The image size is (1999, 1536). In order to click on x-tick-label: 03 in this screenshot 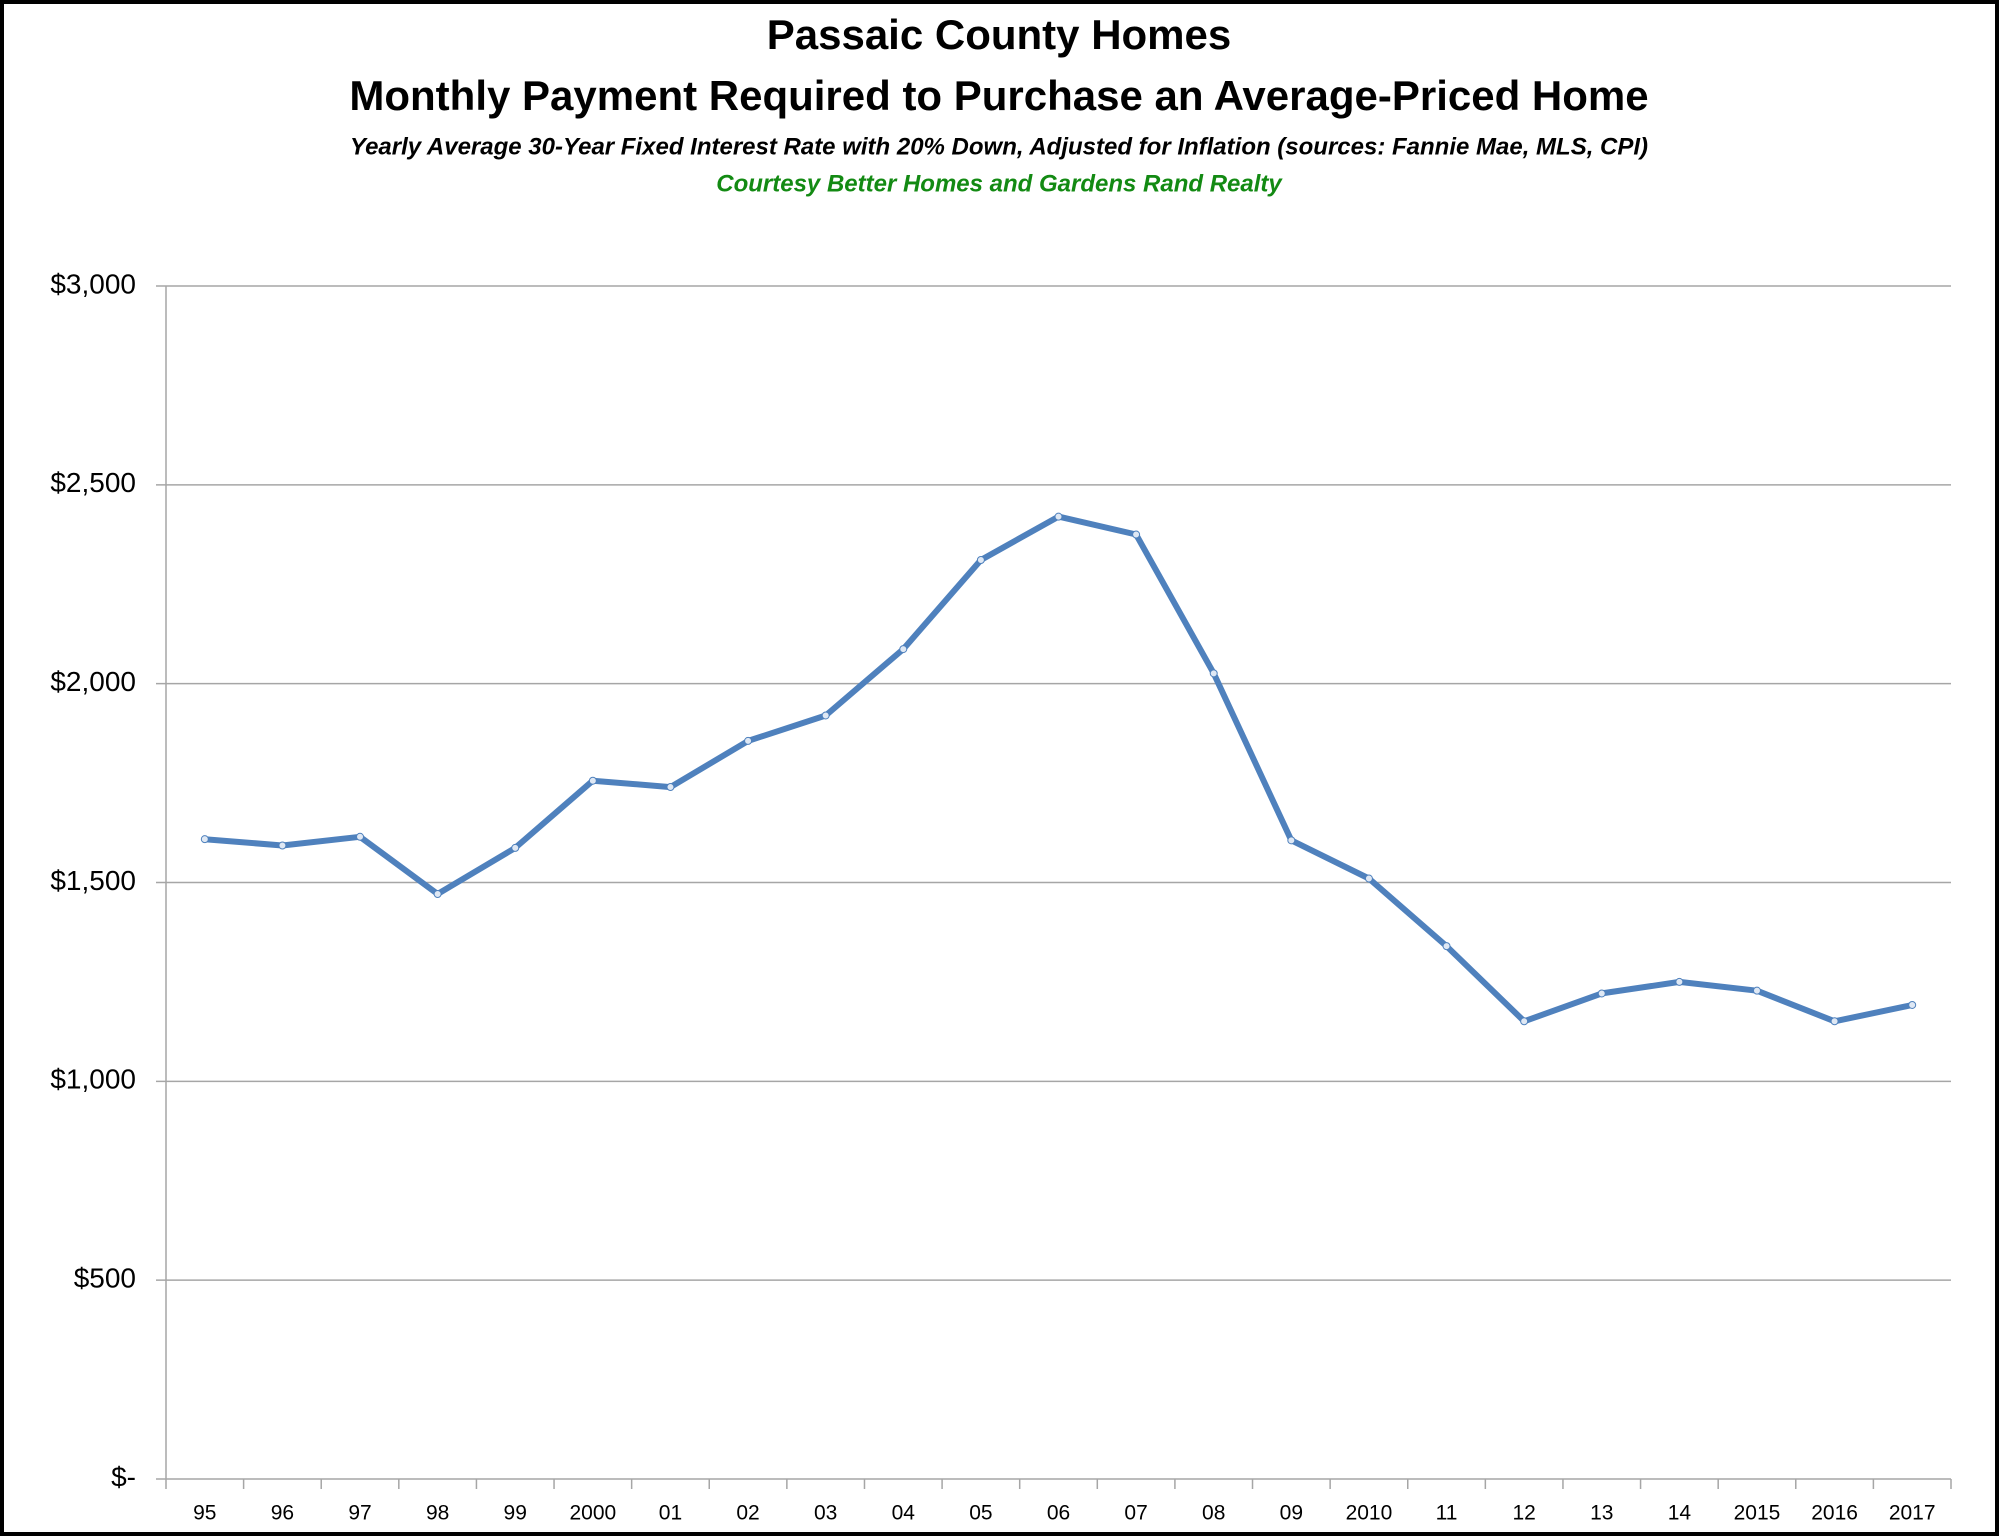, I will do `click(825, 1513)`.